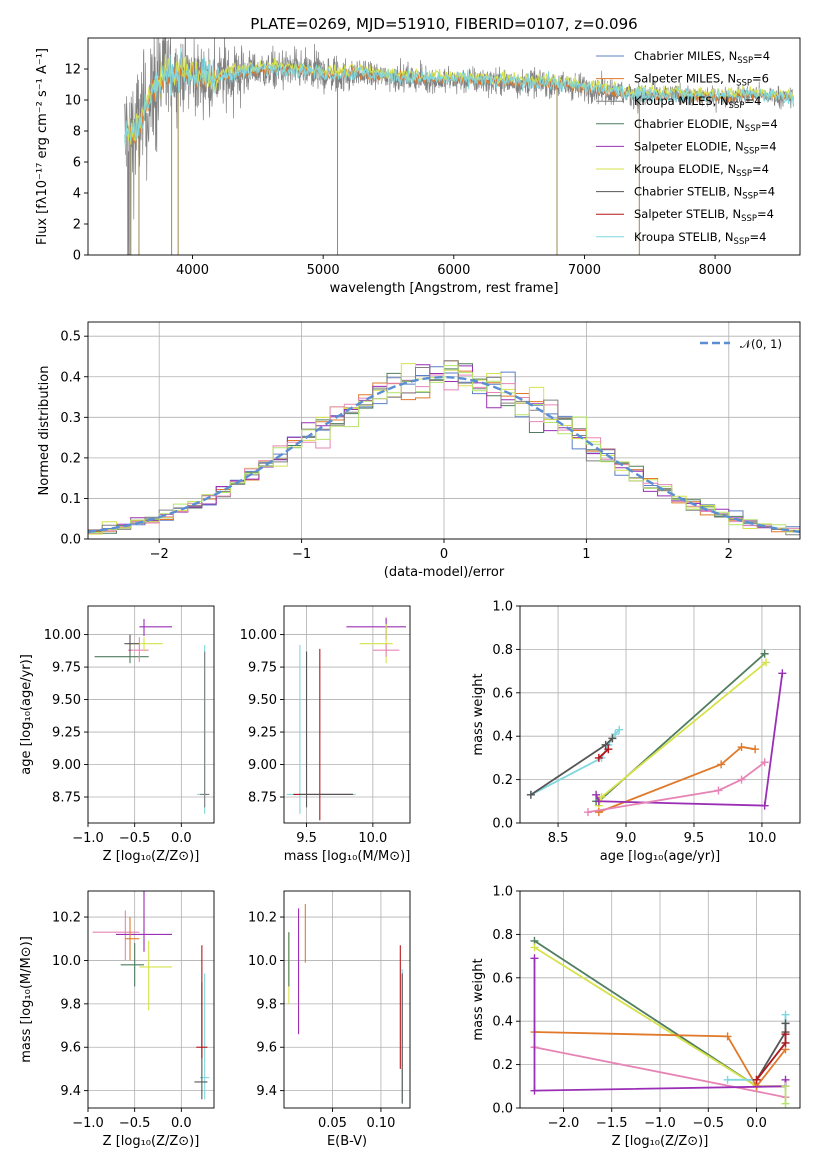 The width and height of the screenshot is (819, 1170). I want to click on y-tick-label: 0, so click(77, 256).